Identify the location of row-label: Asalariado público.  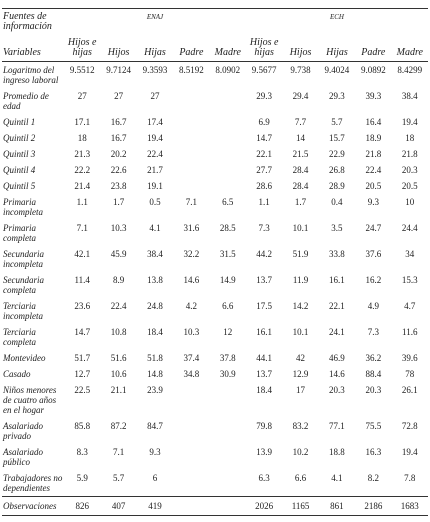
(23, 457).